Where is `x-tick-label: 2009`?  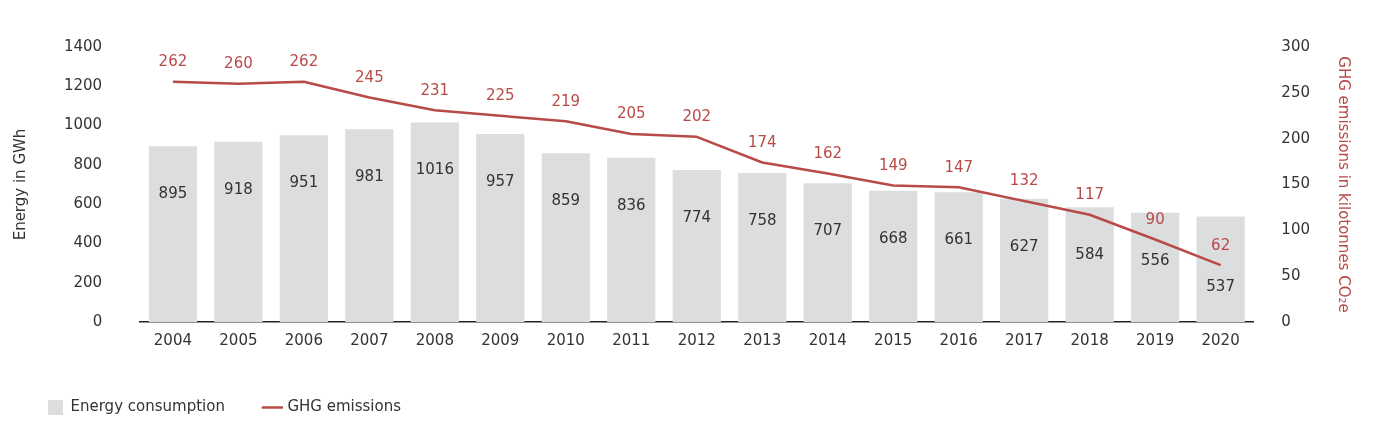
x-tick-label: 2009 is located at coordinates (500, 339).